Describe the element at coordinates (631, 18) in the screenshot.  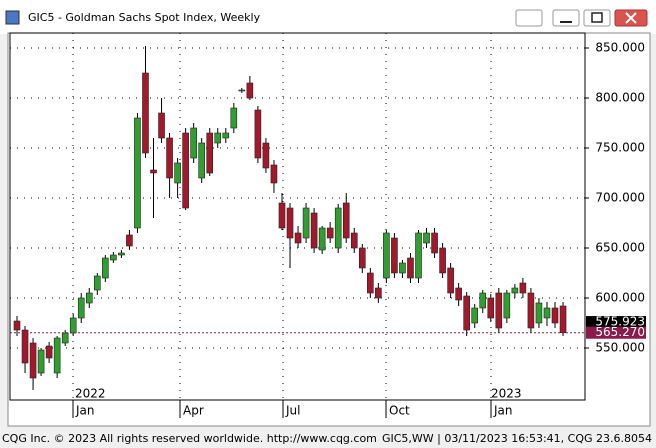
I see `close-icon` at that location.